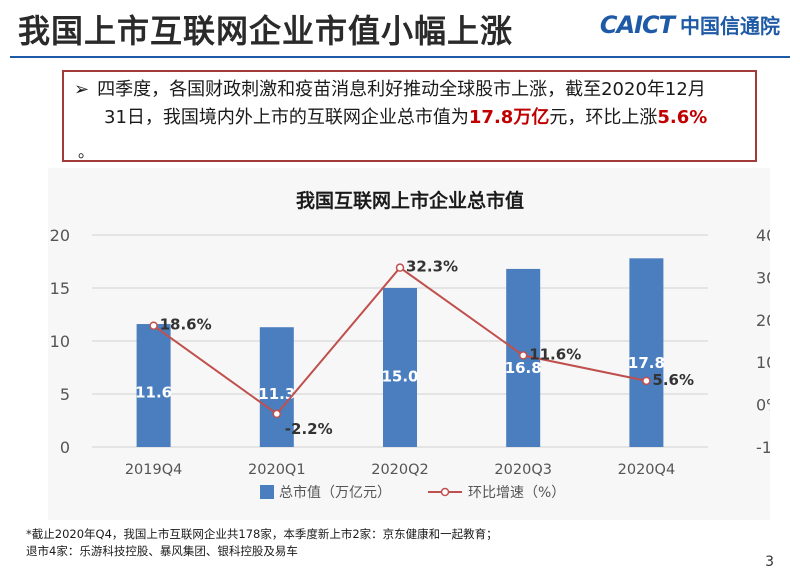  Describe the element at coordinates (646, 363) in the screenshot. I see `bar-value-label: 17.8` at that location.